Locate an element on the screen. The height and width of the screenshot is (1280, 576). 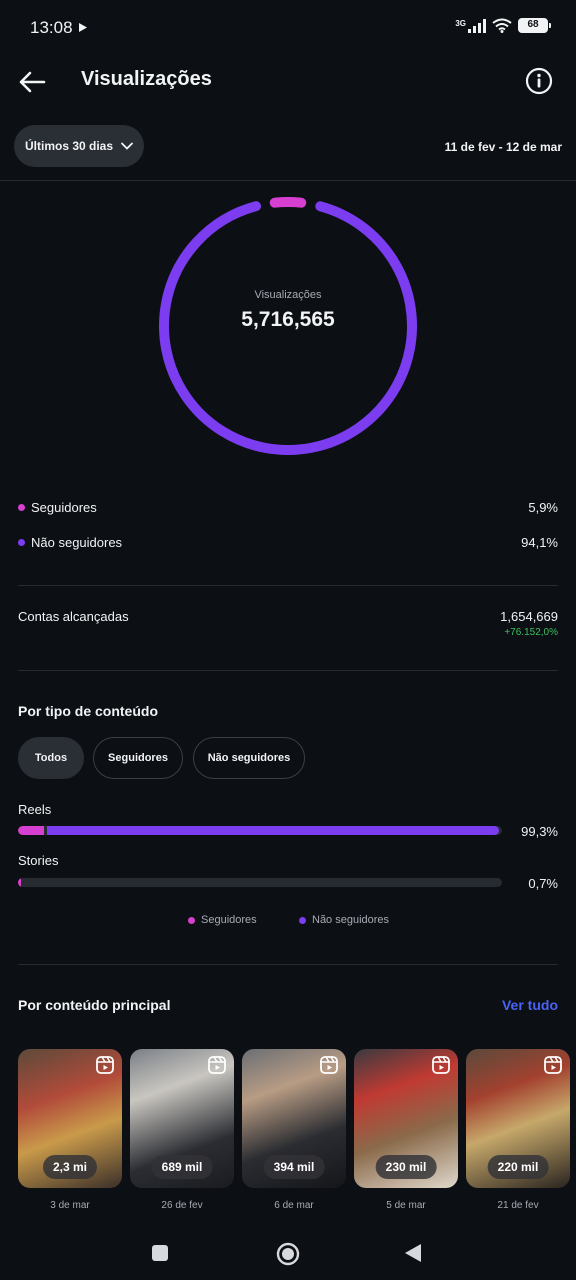
status-icons: 3G 68 is located at coordinates (503, 25).